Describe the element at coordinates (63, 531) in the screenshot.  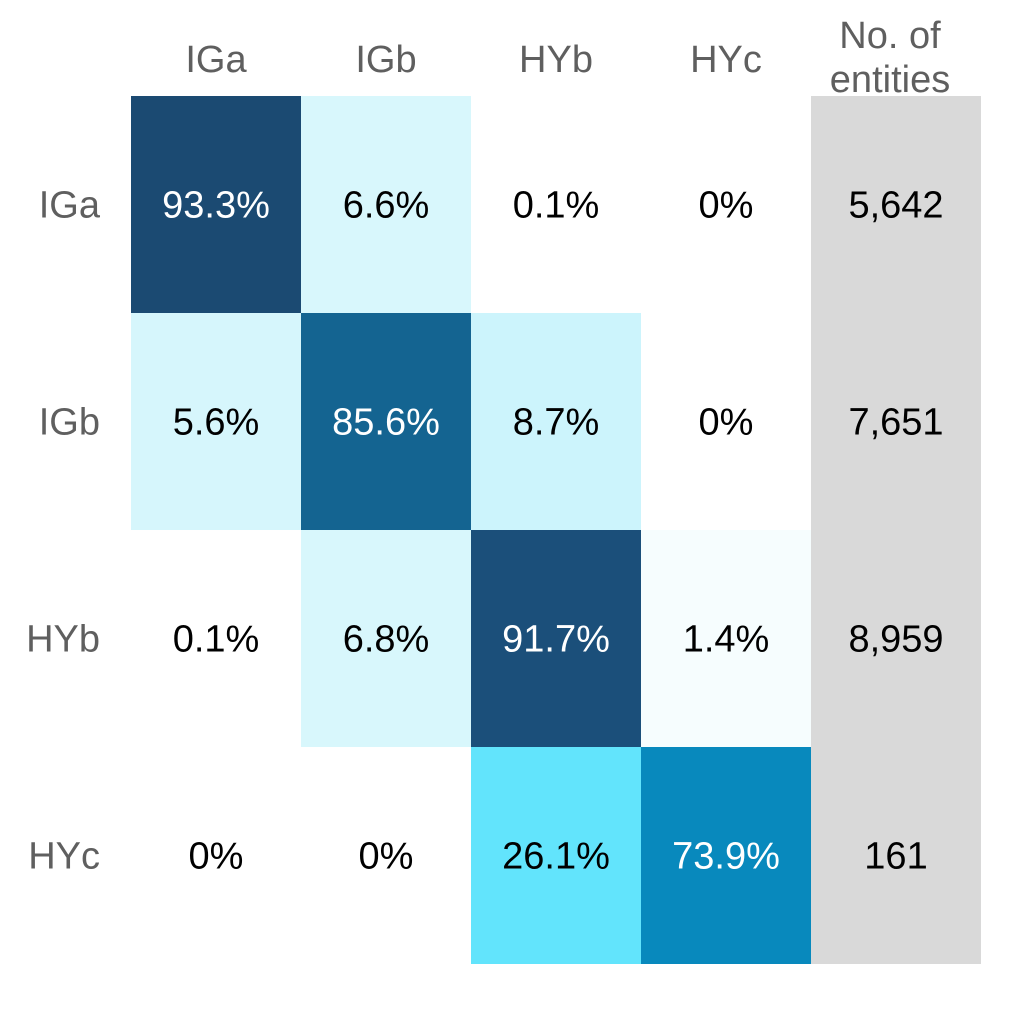
I see `row-labels: IGa IGb HYb HYc` at that location.